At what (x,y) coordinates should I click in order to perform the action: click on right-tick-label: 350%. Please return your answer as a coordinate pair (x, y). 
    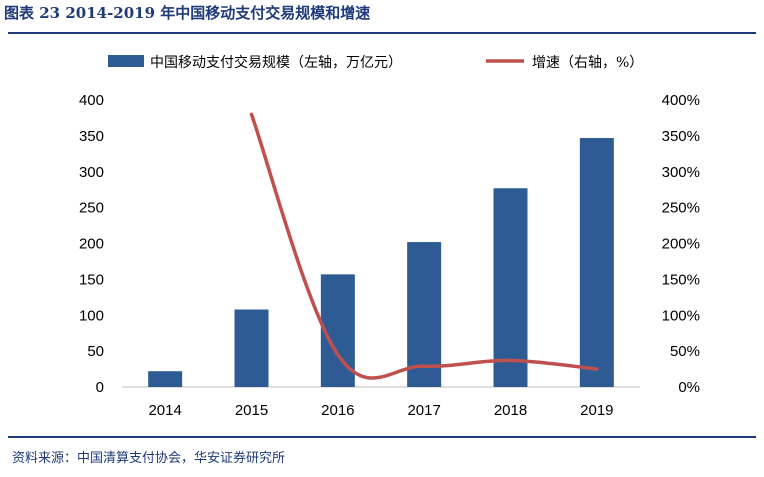
    Looking at the image, I should click on (681, 136).